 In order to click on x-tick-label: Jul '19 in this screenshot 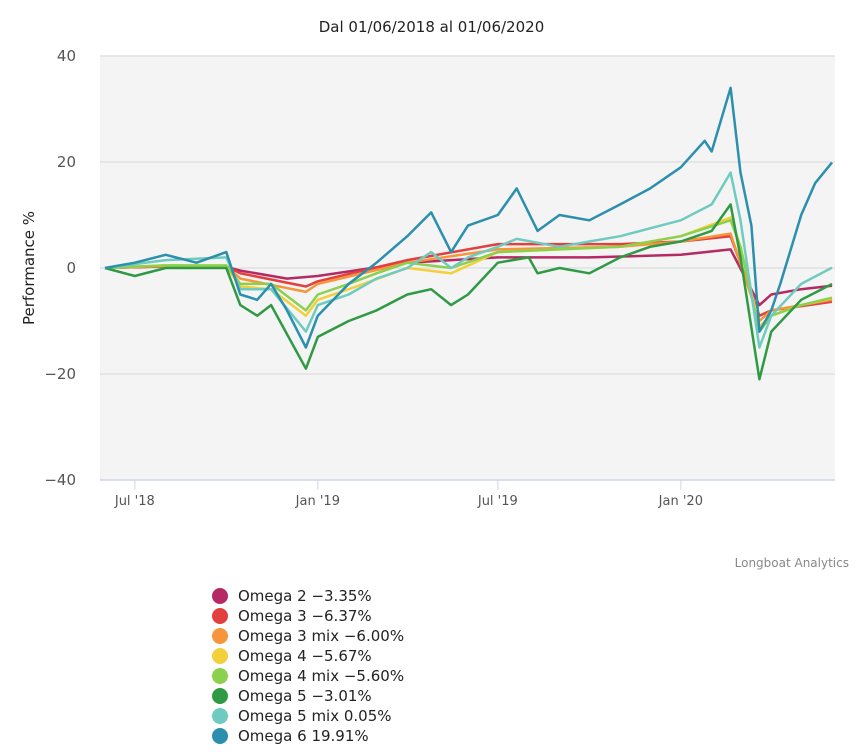, I will do `click(497, 501)`.